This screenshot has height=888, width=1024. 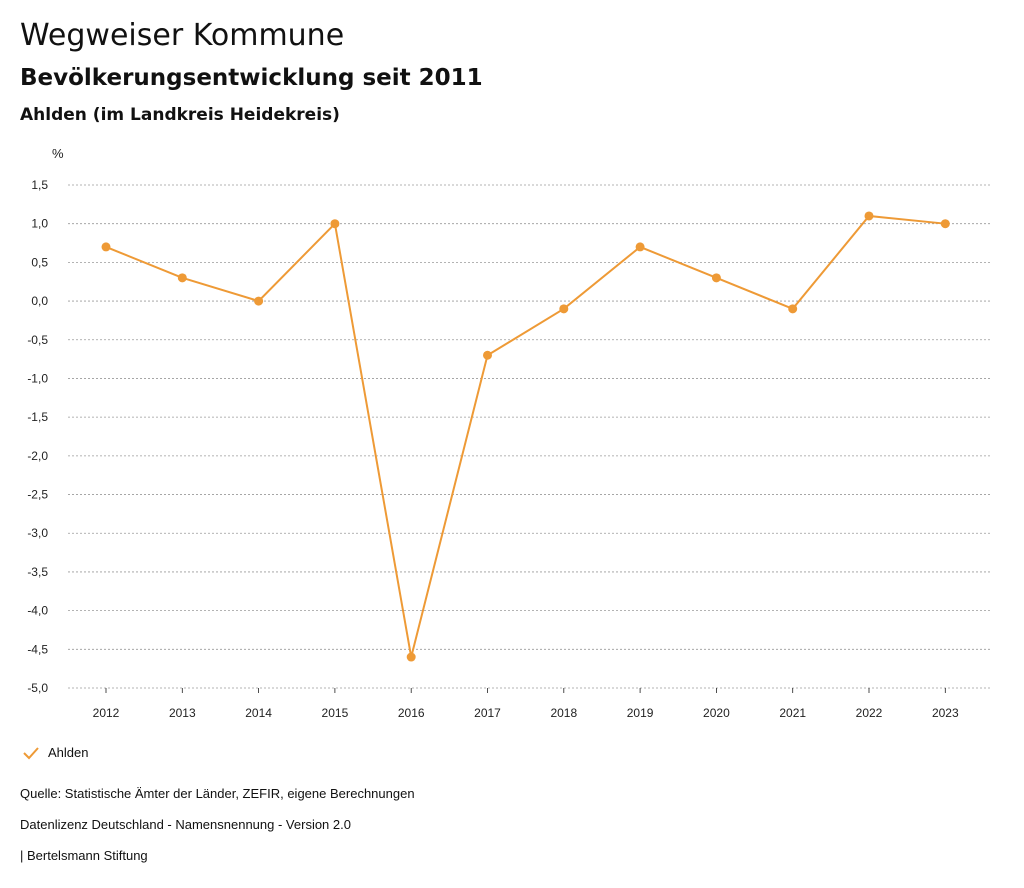 What do you see at coordinates (182, 713) in the screenshot?
I see `x-tick-label: 2013` at bounding box center [182, 713].